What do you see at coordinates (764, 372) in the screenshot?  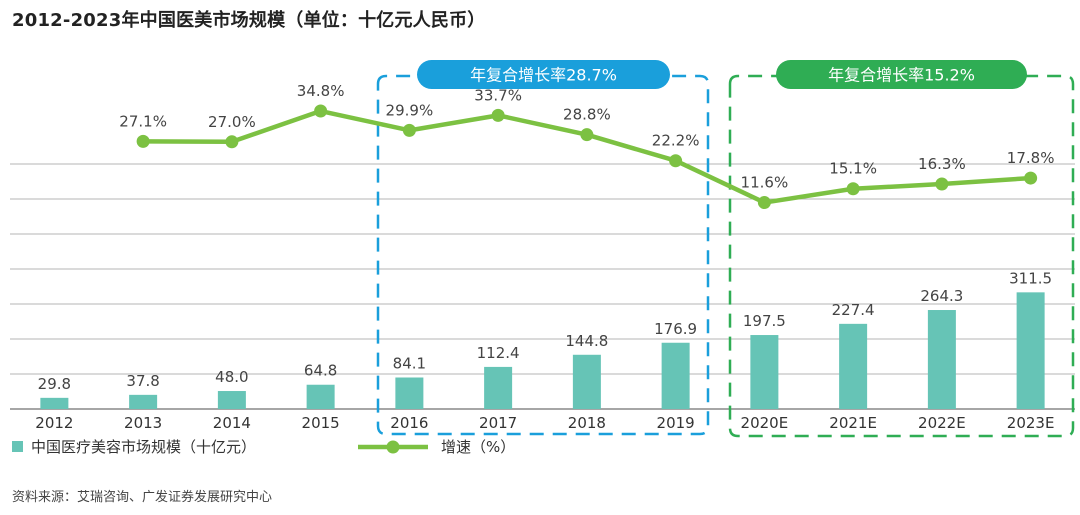 I see `bar-2020E` at bounding box center [764, 372].